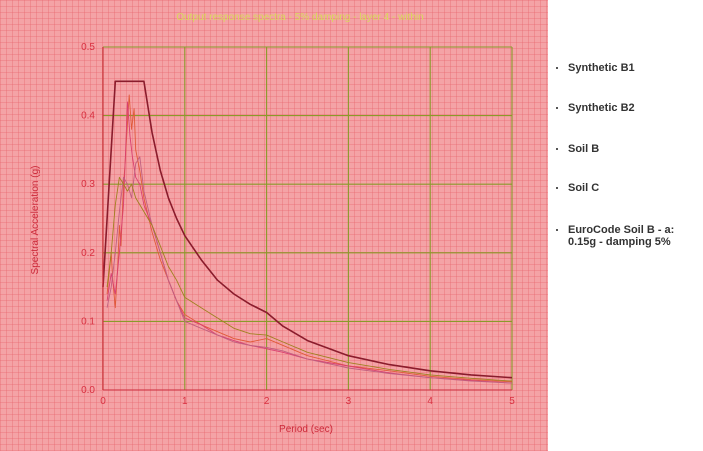 This screenshot has height=451, width=703. I want to click on legend-label: Synthetic B2, so click(601, 108).